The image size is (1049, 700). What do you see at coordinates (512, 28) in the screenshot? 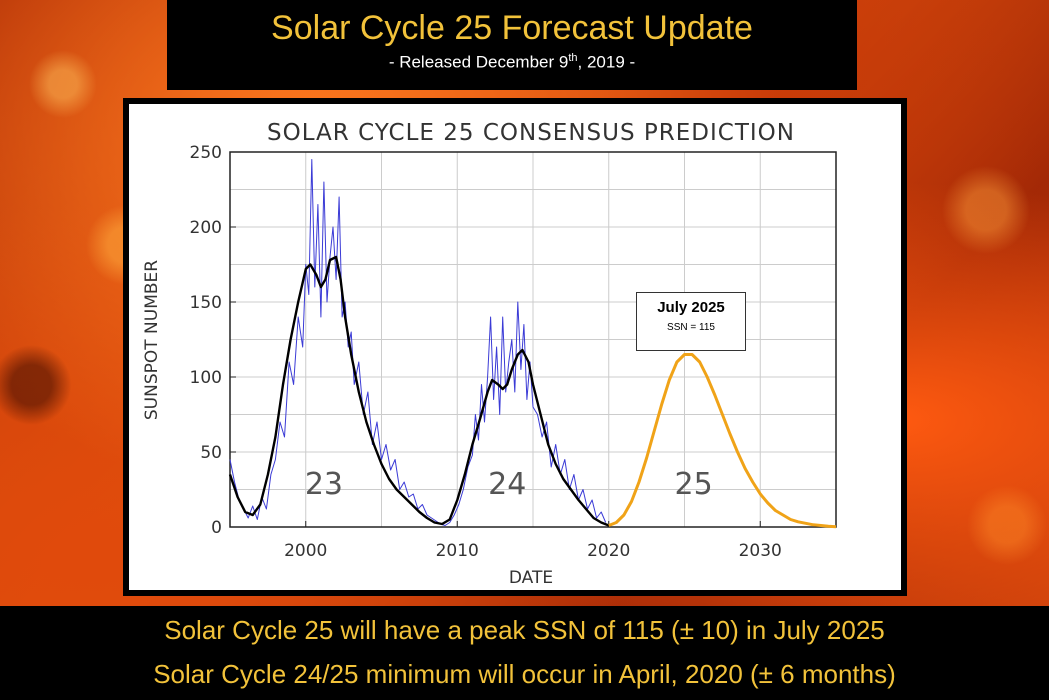
I see `page-title: Solar Cycle 25 Forecast Update` at bounding box center [512, 28].